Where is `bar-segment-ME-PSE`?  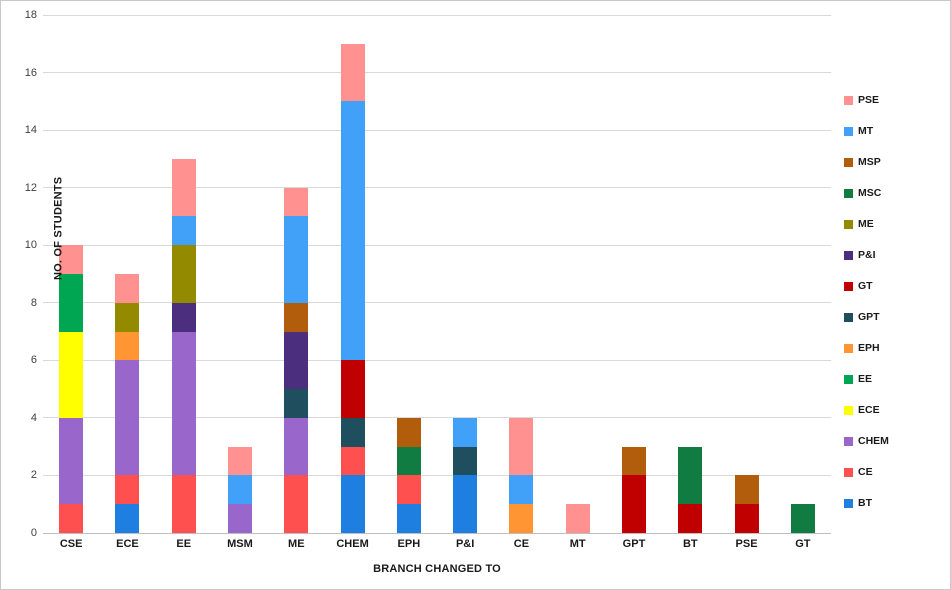 bar-segment-ME-PSE is located at coordinates (296, 202).